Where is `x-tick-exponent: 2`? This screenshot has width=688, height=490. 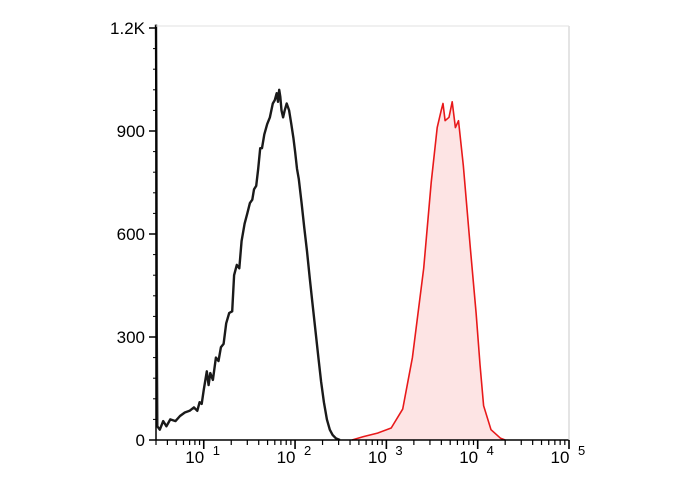
x-tick-exponent: 2 is located at coordinates (307, 450).